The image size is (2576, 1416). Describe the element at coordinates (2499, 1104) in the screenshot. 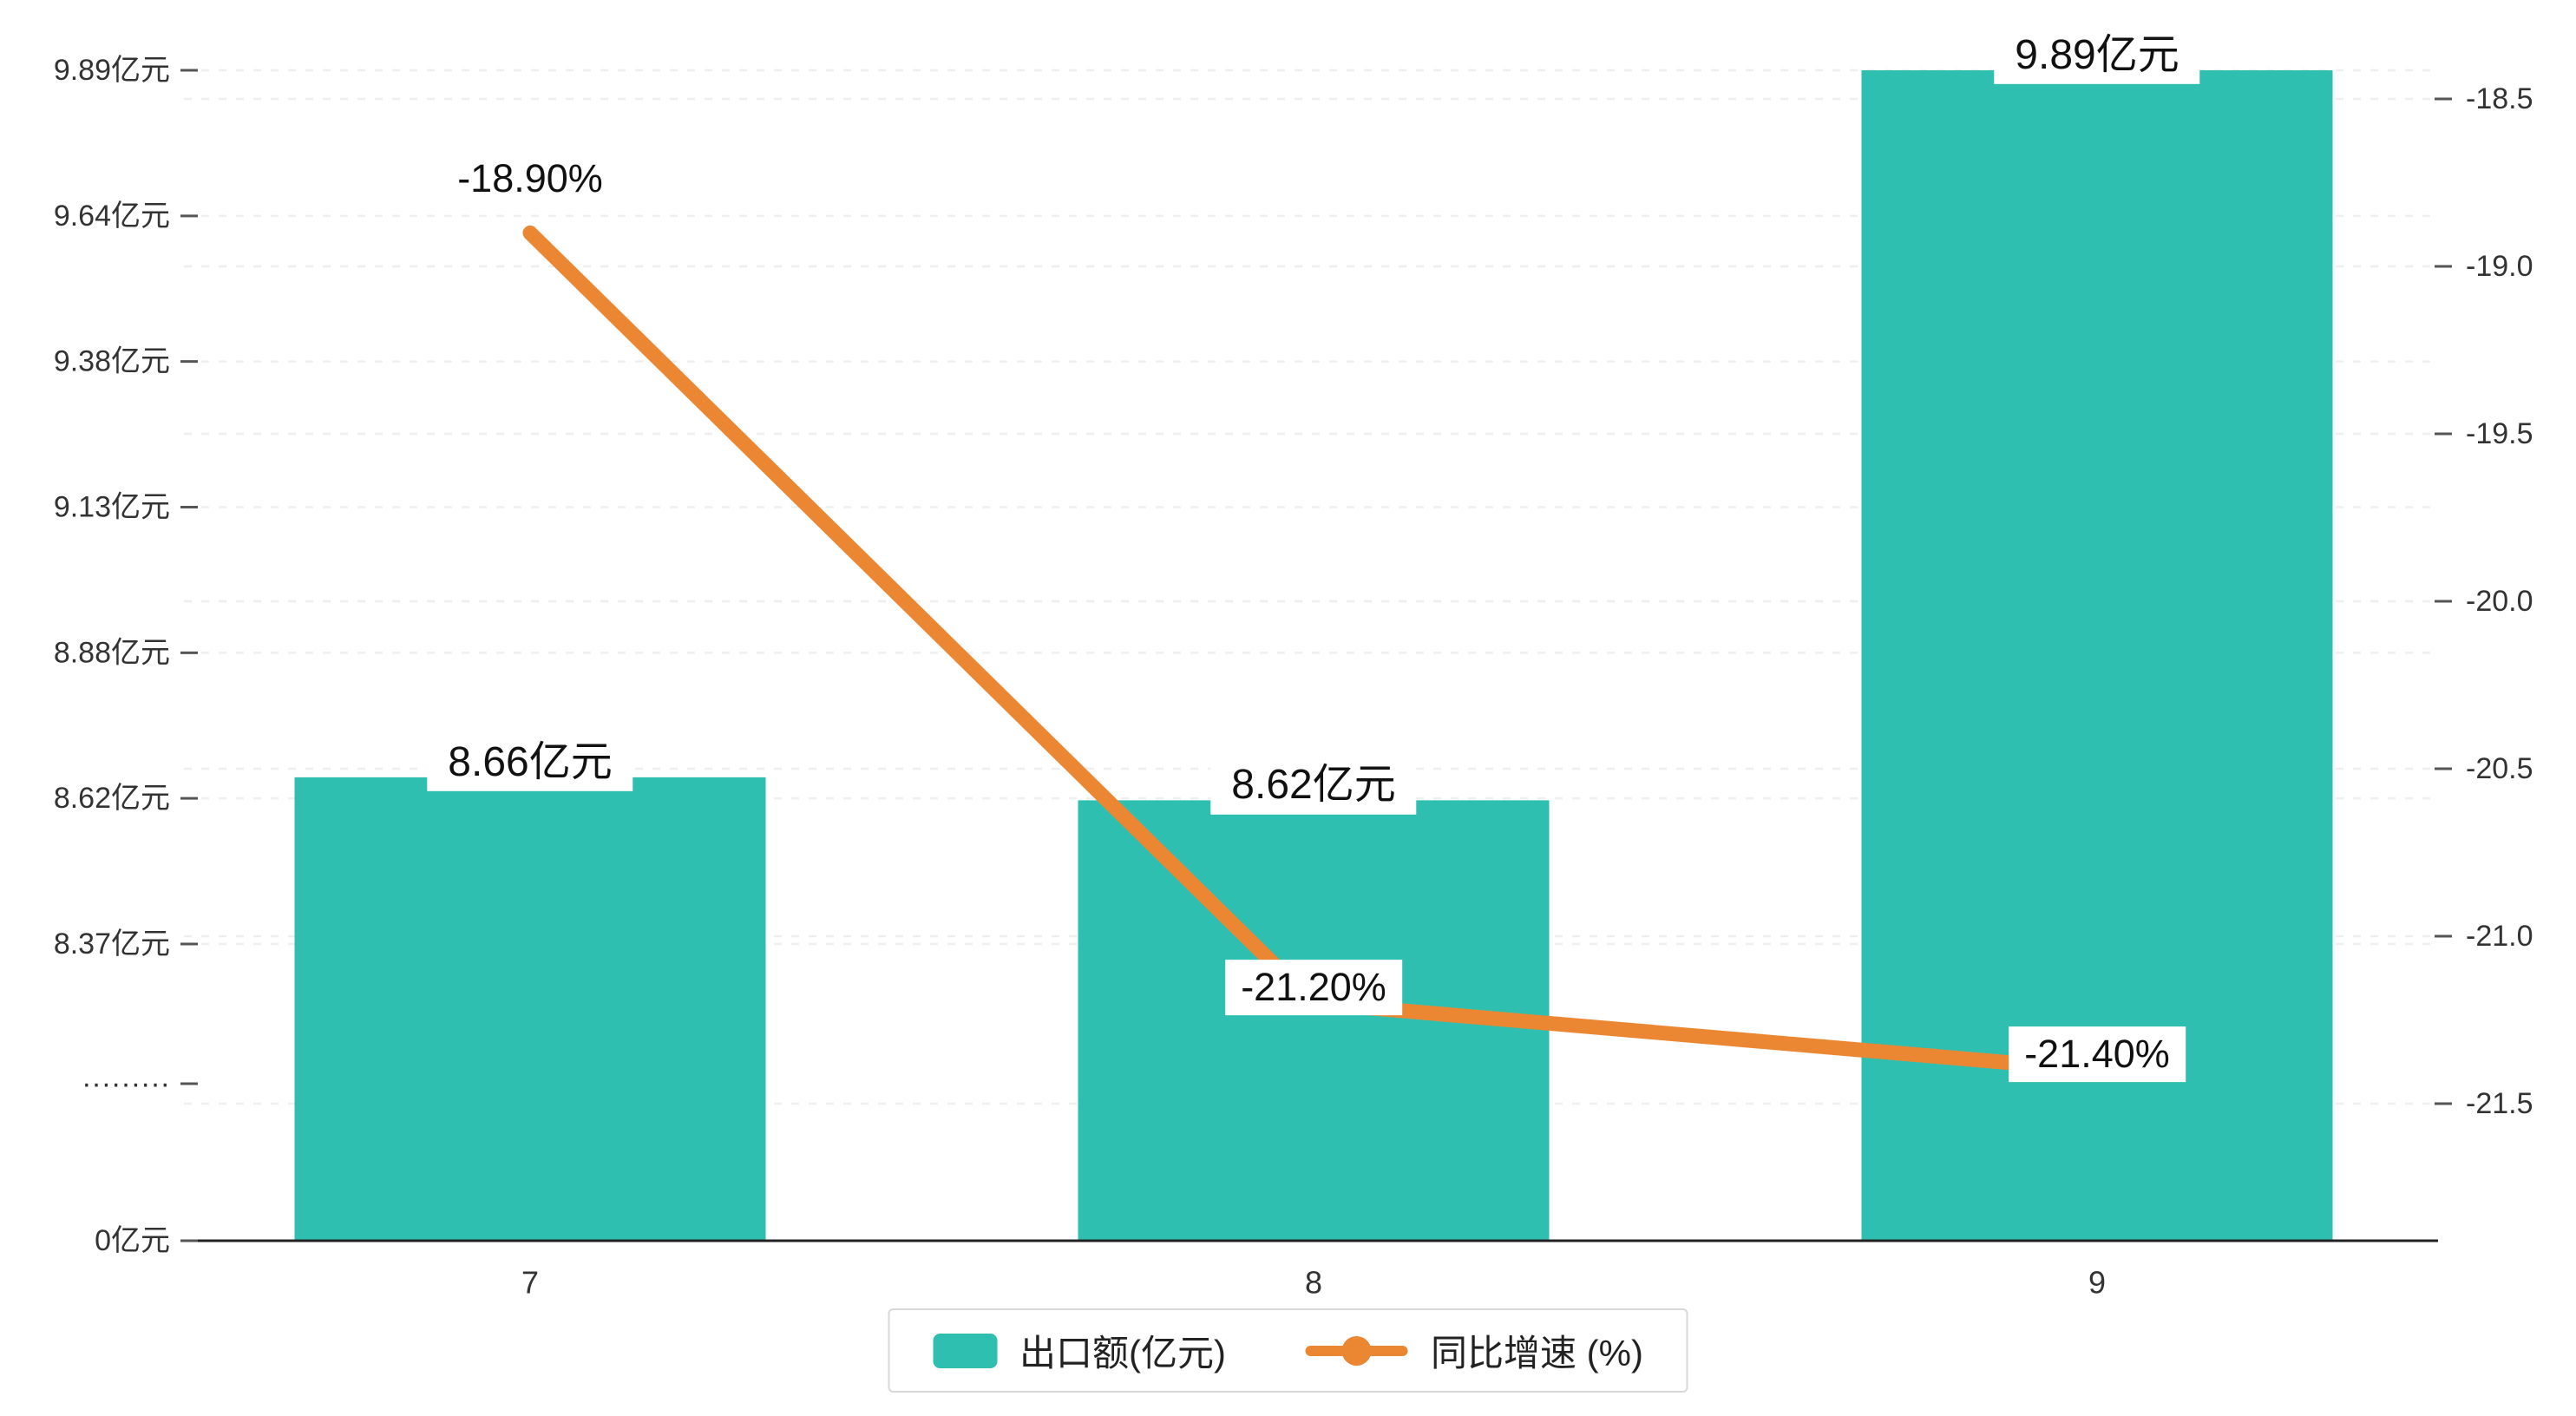

I see `y-axis-label-right: -21.5` at that location.